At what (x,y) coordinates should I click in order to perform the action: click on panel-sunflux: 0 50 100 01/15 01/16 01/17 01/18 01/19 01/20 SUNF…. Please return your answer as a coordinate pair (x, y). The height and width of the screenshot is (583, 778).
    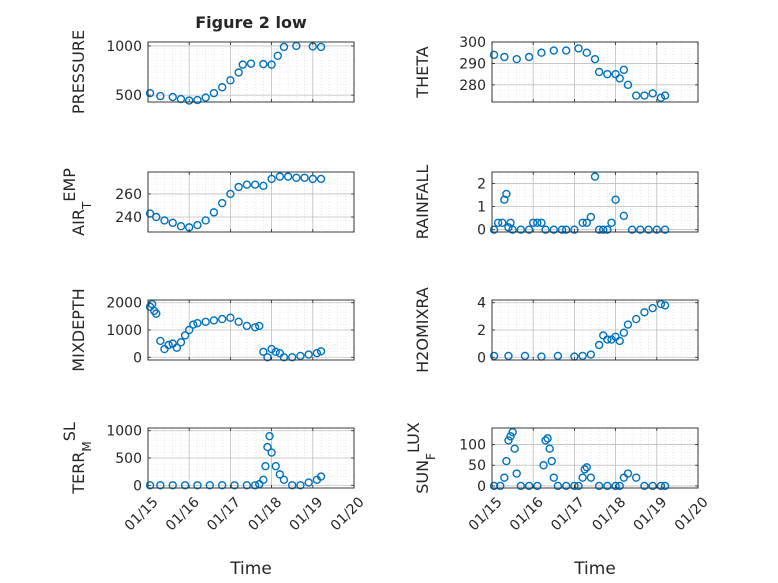
    Looking at the image, I should click on (558, 478).